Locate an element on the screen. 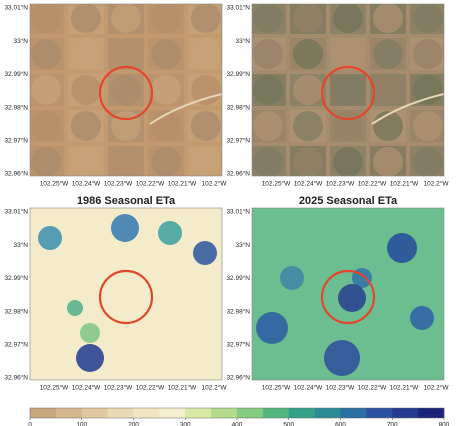  colorbar-tick-label: 800 is located at coordinates (444, 424).